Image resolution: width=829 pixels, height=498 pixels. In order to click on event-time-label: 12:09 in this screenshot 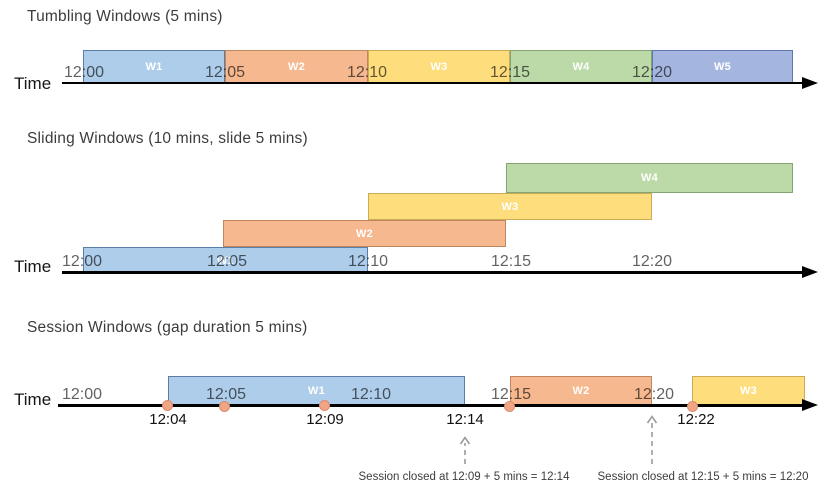, I will do `click(325, 419)`.